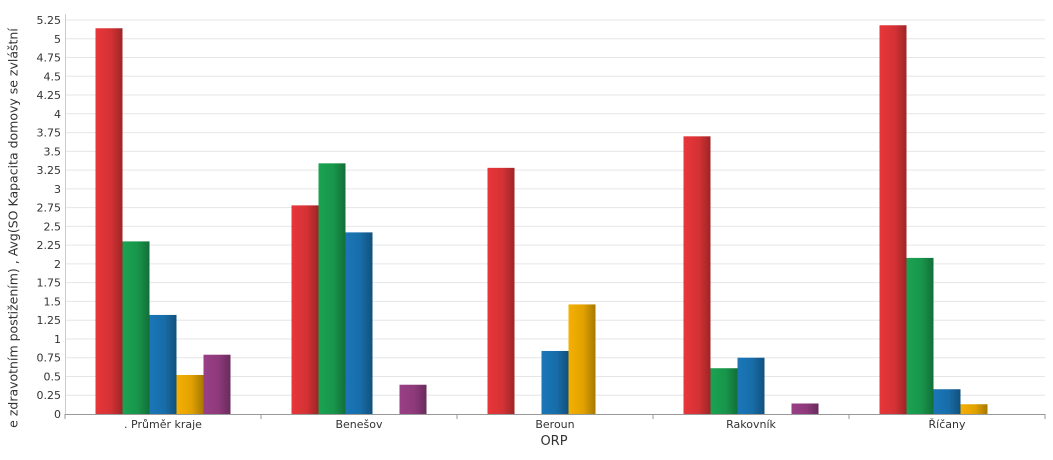 Image resolution: width=1053 pixels, height=460 pixels. I want to click on y-tick-label: 5, so click(57, 39).